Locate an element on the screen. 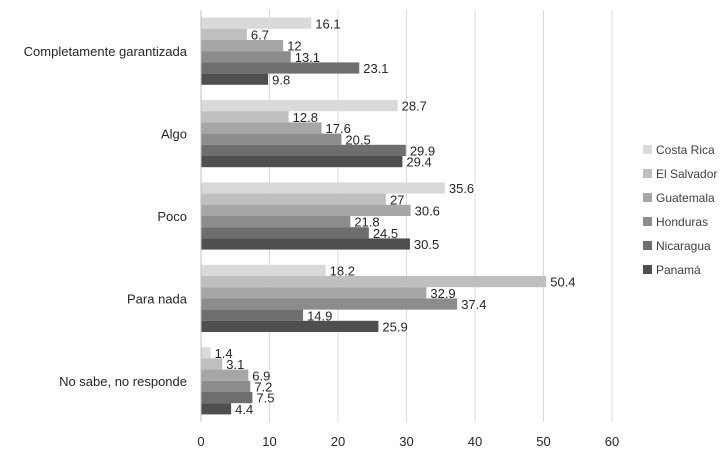  data-label: 30.5 is located at coordinates (426, 244).